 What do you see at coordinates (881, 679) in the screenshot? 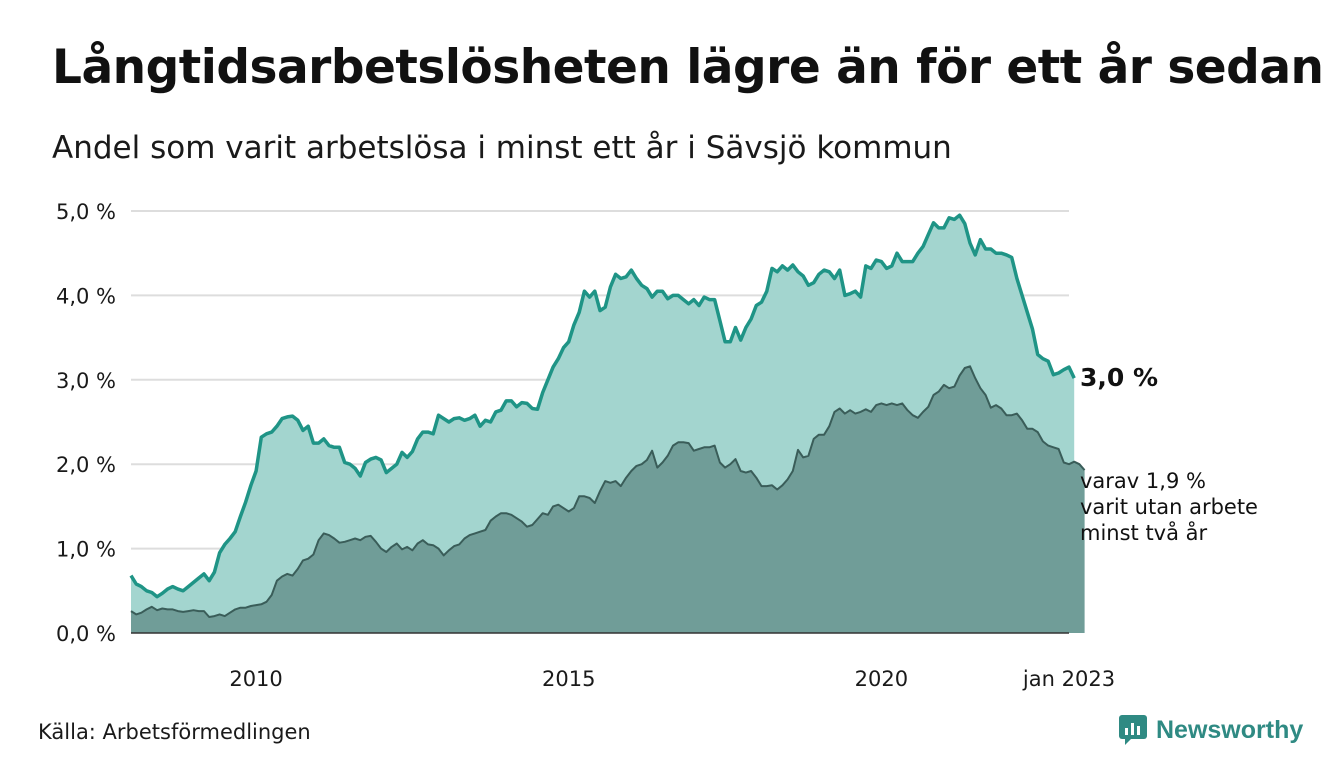
I see `x-tick-label: 2020` at bounding box center [881, 679].